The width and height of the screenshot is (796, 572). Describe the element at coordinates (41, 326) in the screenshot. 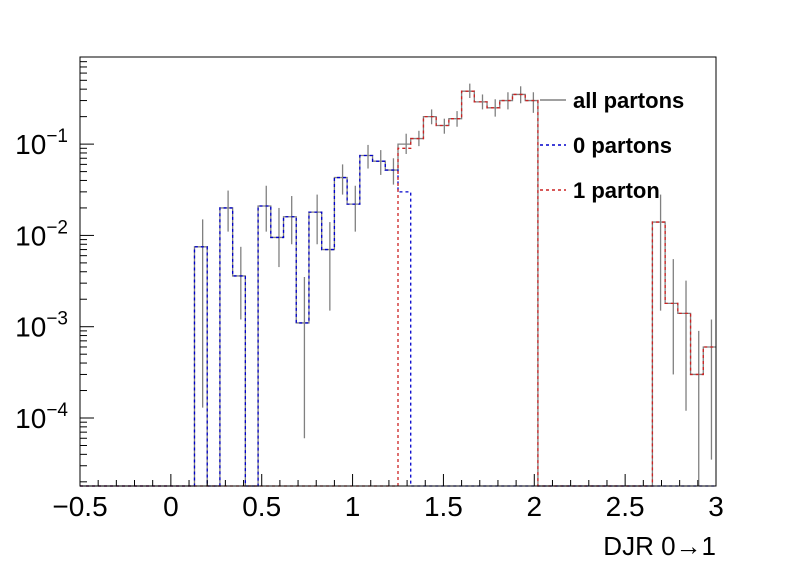

I see `y-tick-label: 10⁻³` at that location.